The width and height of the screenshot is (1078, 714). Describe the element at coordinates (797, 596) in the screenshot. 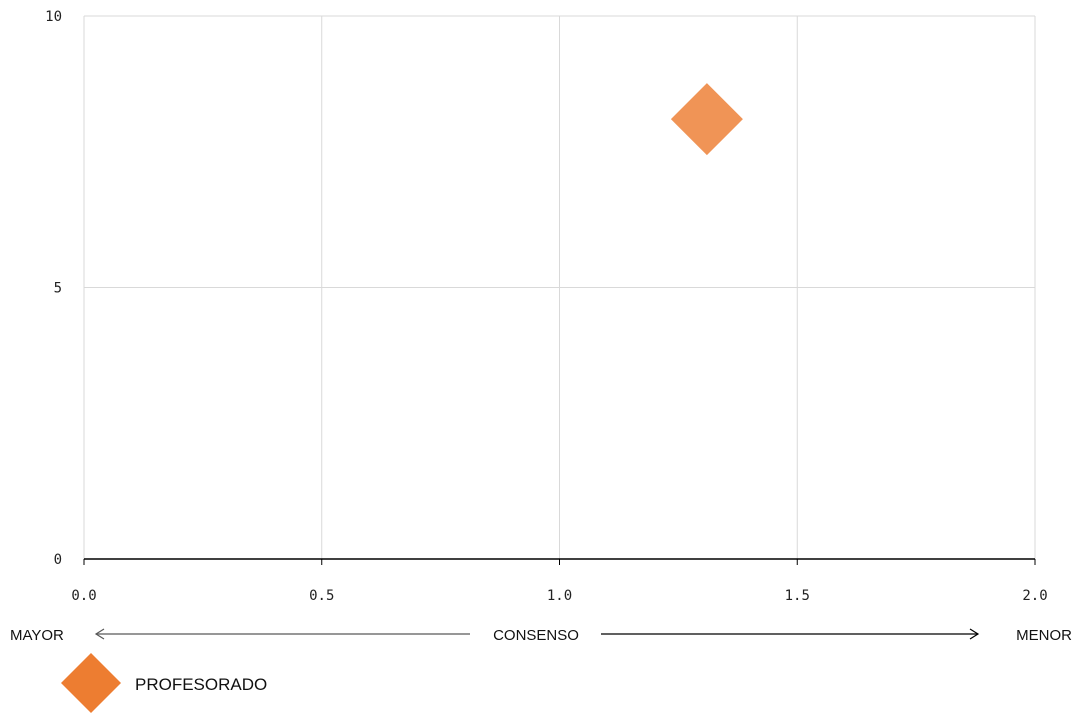

I see `x-tick-label: 1.5` at that location.